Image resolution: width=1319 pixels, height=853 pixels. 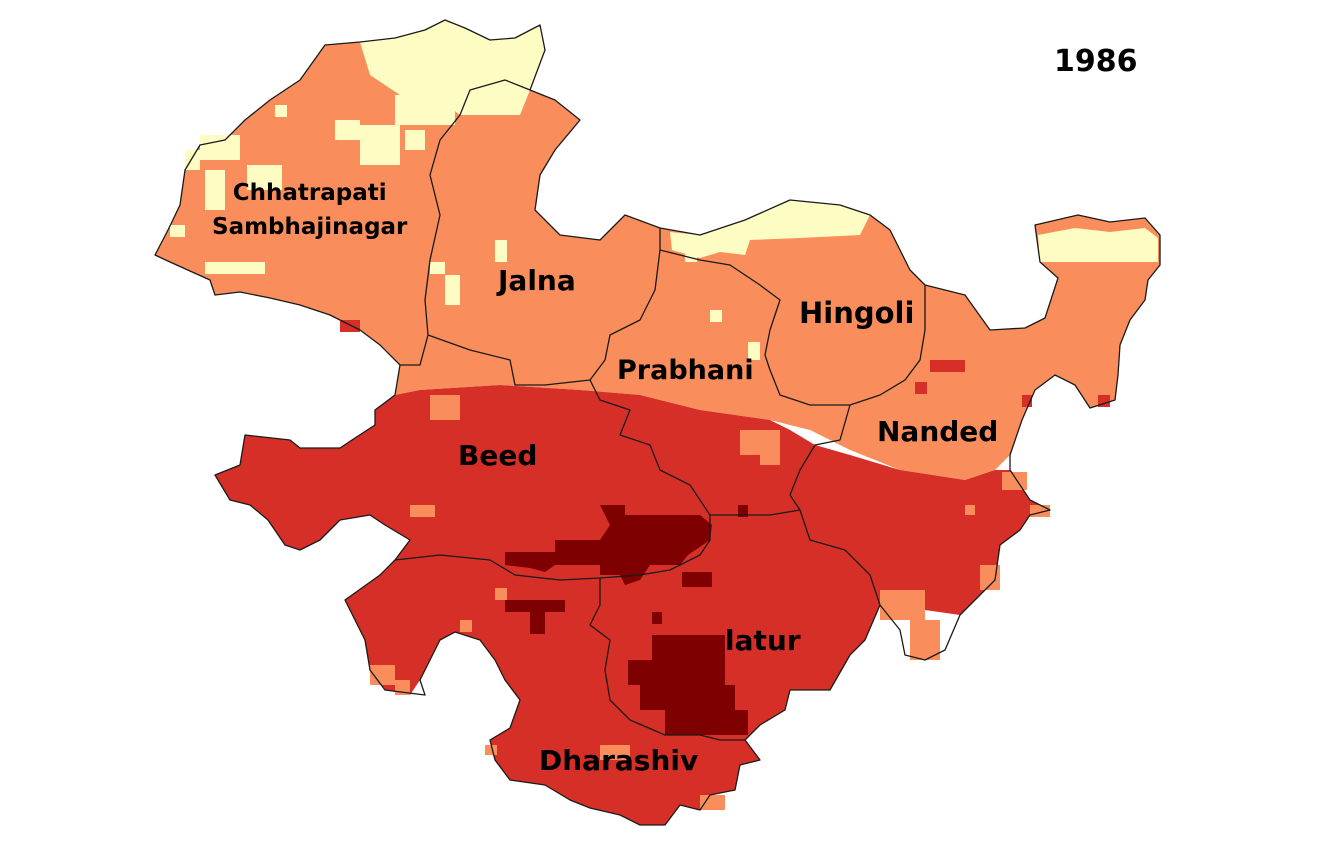 I want to click on district-label-prabhani: Prabhani, so click(x=685, y=370).